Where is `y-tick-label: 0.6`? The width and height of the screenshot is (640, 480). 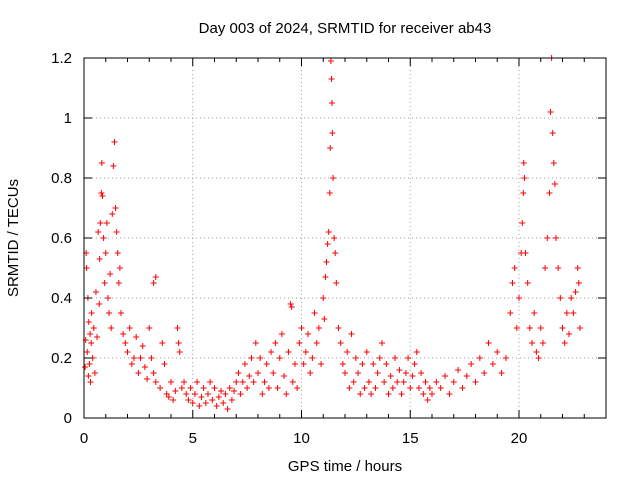
y-tick-label: 0.6 is located at coordinates (61, 238).